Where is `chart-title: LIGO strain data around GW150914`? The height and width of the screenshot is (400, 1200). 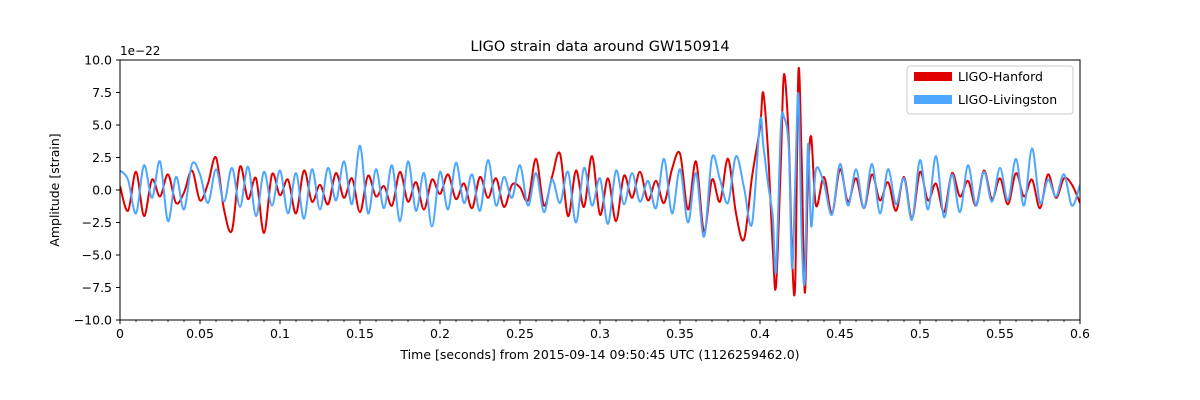 chart-title: LIGO strain data around GW150914 is located at coordinates (599, 47).